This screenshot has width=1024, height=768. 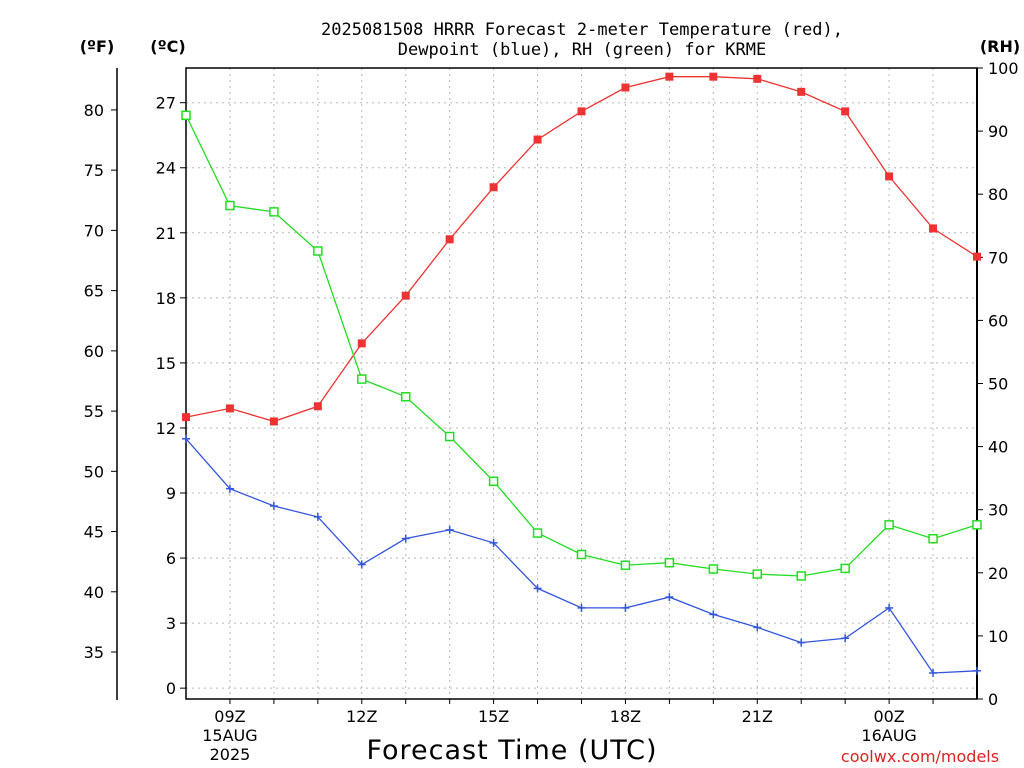 I want to click on celsius-tick-label: 6, so click(x=171, y=558).